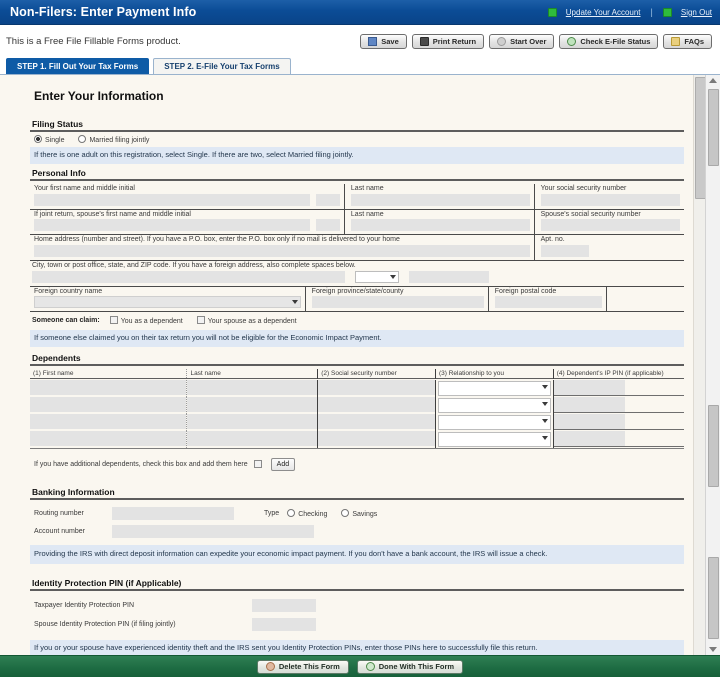 The width and height of the screenshot is (720, 677). What do you see at coordinates (173, 513) in the screenshot?
I see `routing-number-input` at bounding box center [173, 513].